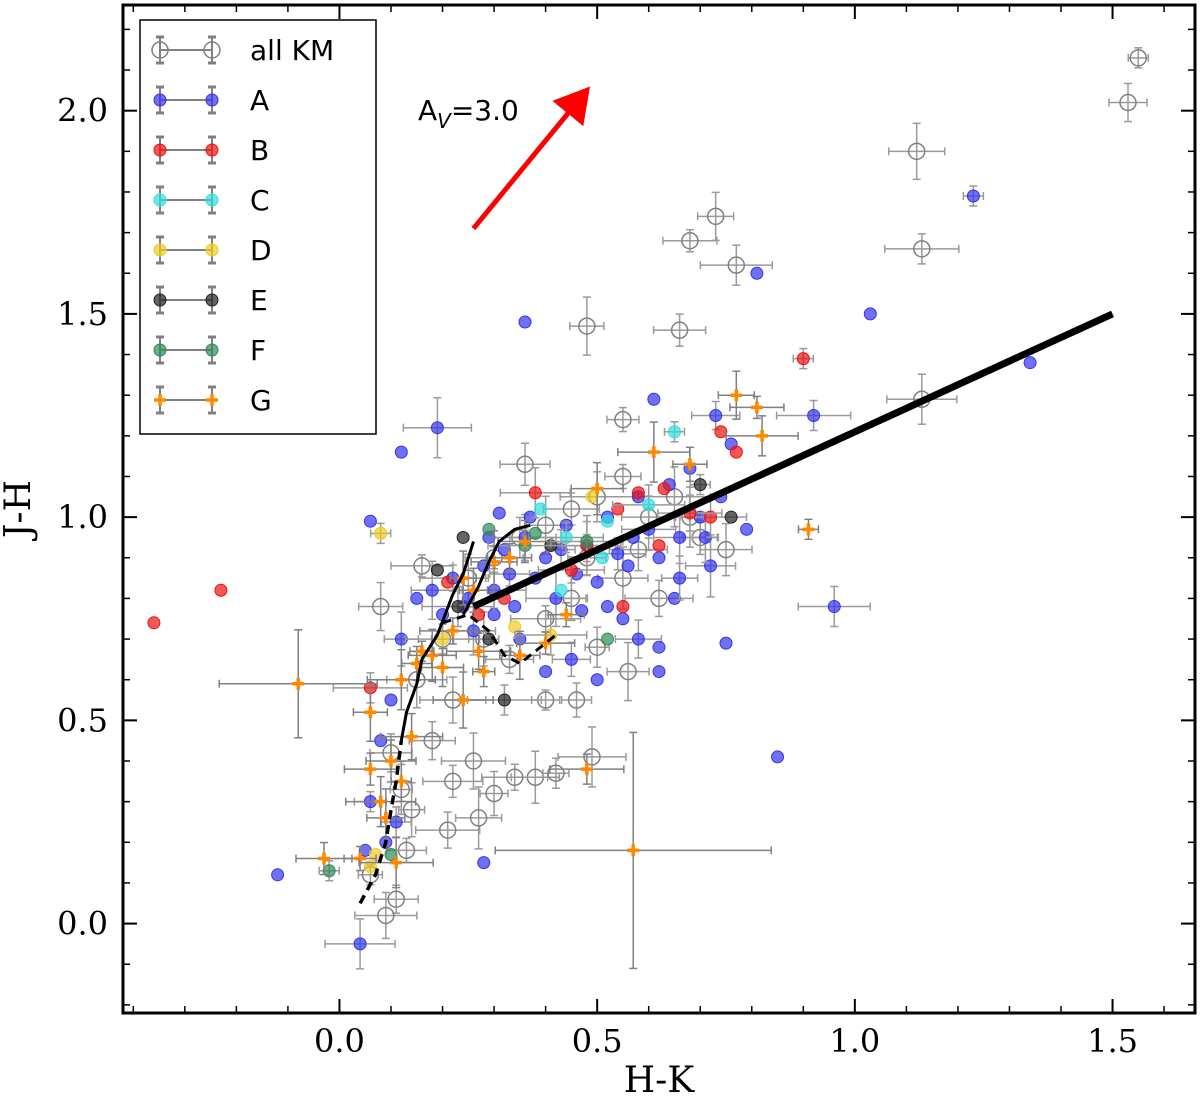 The height and width of the screenshot is (1104, 1200). I want to click on dwarf-locus-solid, so click(437, 641).